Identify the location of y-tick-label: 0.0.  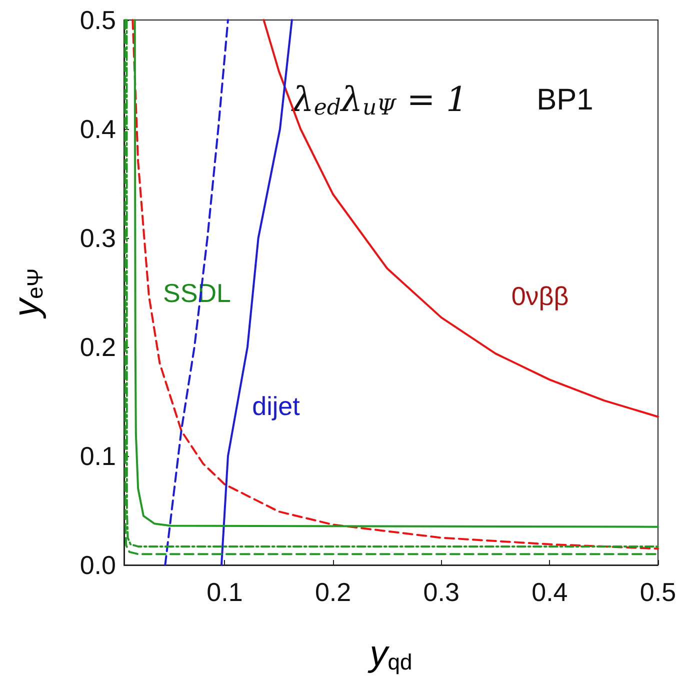
(98, 565).